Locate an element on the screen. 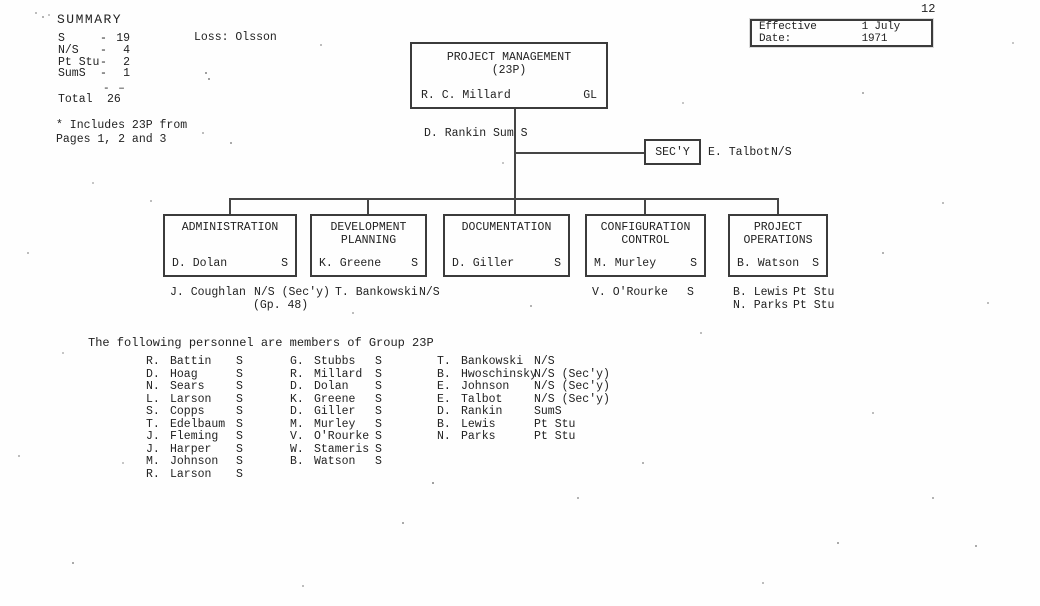 This screenshot has width=1040, height=606. member-surname: Hoag is located at coordinates (184, 374).